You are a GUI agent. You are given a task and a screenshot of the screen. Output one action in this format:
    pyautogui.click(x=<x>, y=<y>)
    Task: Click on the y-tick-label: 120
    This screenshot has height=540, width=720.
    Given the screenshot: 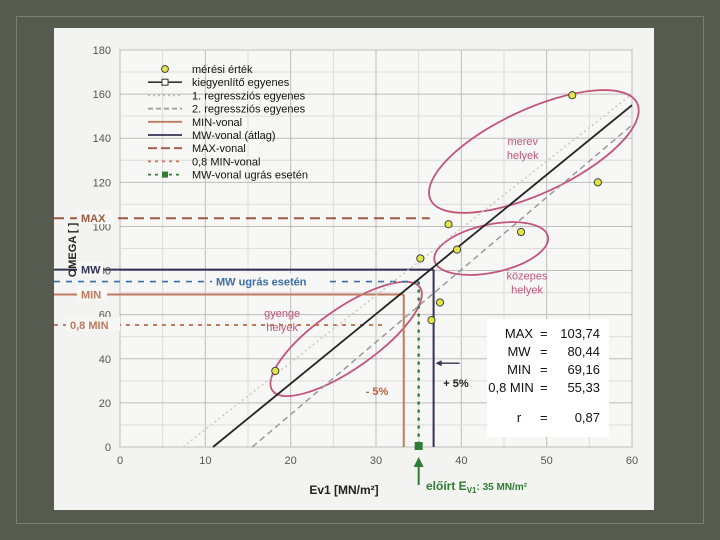 What is the action you would take?
    pyautogui.click(x=102, y=183)
    